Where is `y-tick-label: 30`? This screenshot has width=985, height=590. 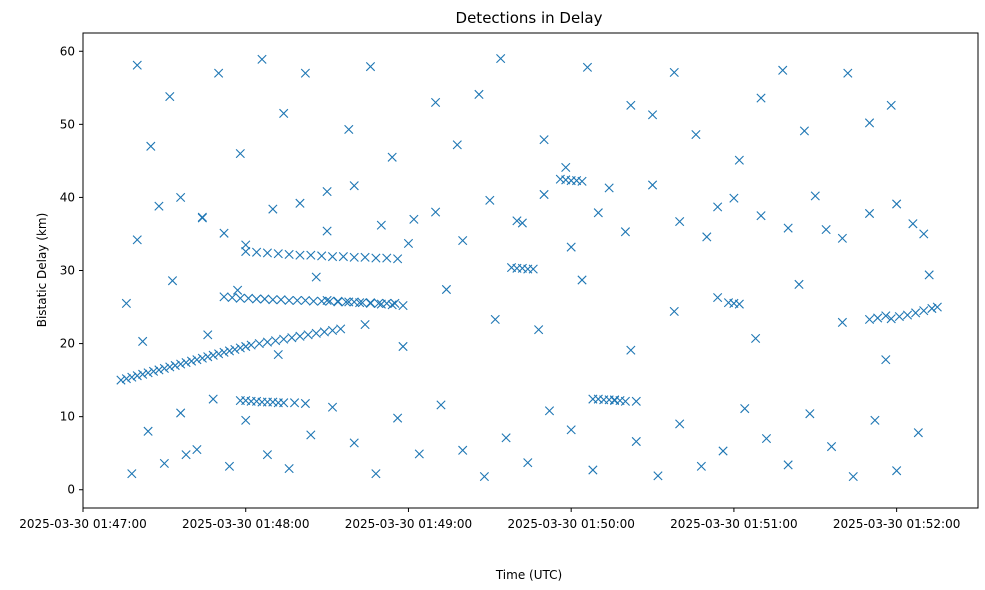
y-tick-label: 30 is located at coordinates (67, 271).